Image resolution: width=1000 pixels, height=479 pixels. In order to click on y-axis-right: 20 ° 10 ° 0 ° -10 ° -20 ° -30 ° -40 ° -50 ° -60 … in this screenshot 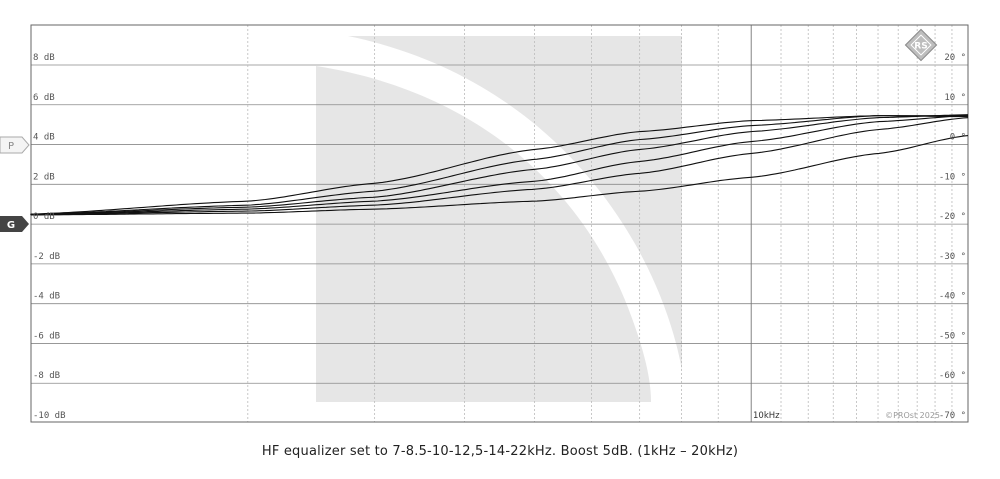, I will do `click(952, 237)`.